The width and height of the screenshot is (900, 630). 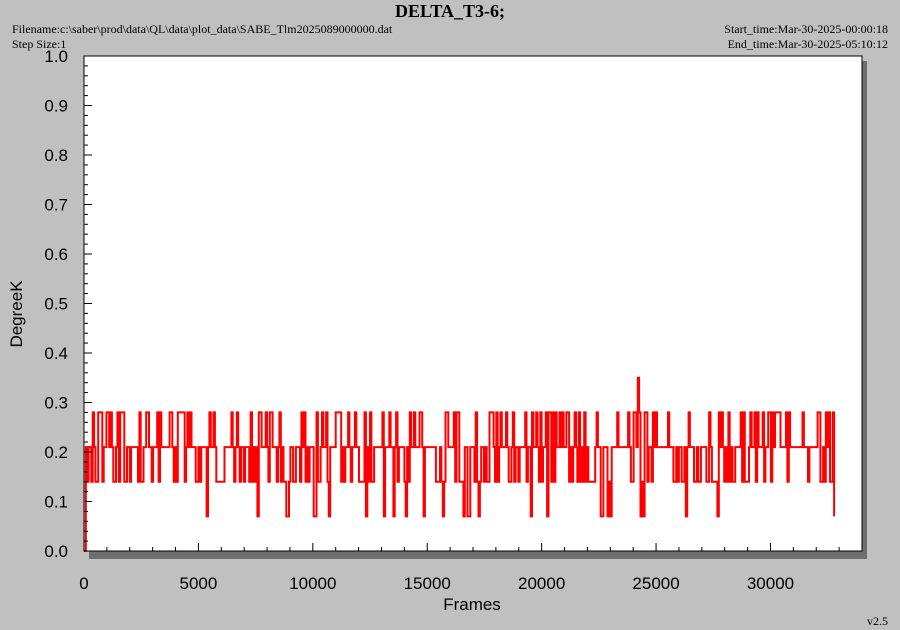 What do you see at coordinates (56, 155) in the screenshot?
I see `y-tick-label: 0.8` at bounding box center [56, 155].